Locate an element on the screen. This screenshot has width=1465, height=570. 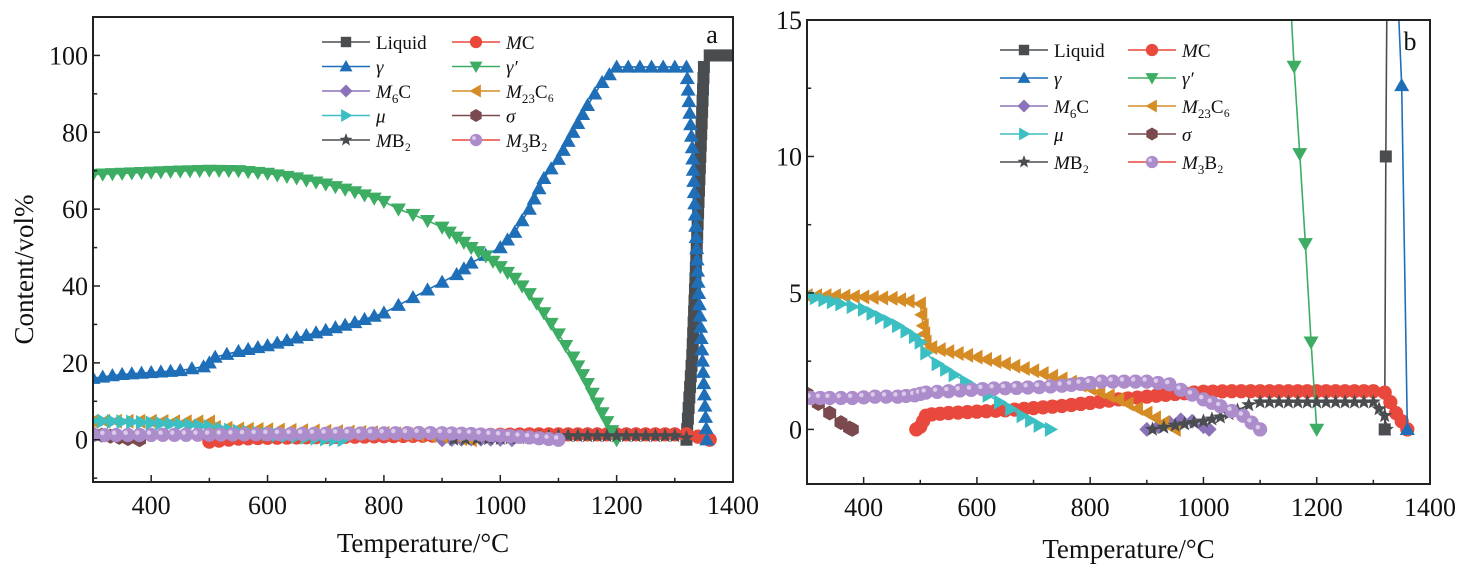
legend-label-subscript: 23 is located at coordinates (528, 98).